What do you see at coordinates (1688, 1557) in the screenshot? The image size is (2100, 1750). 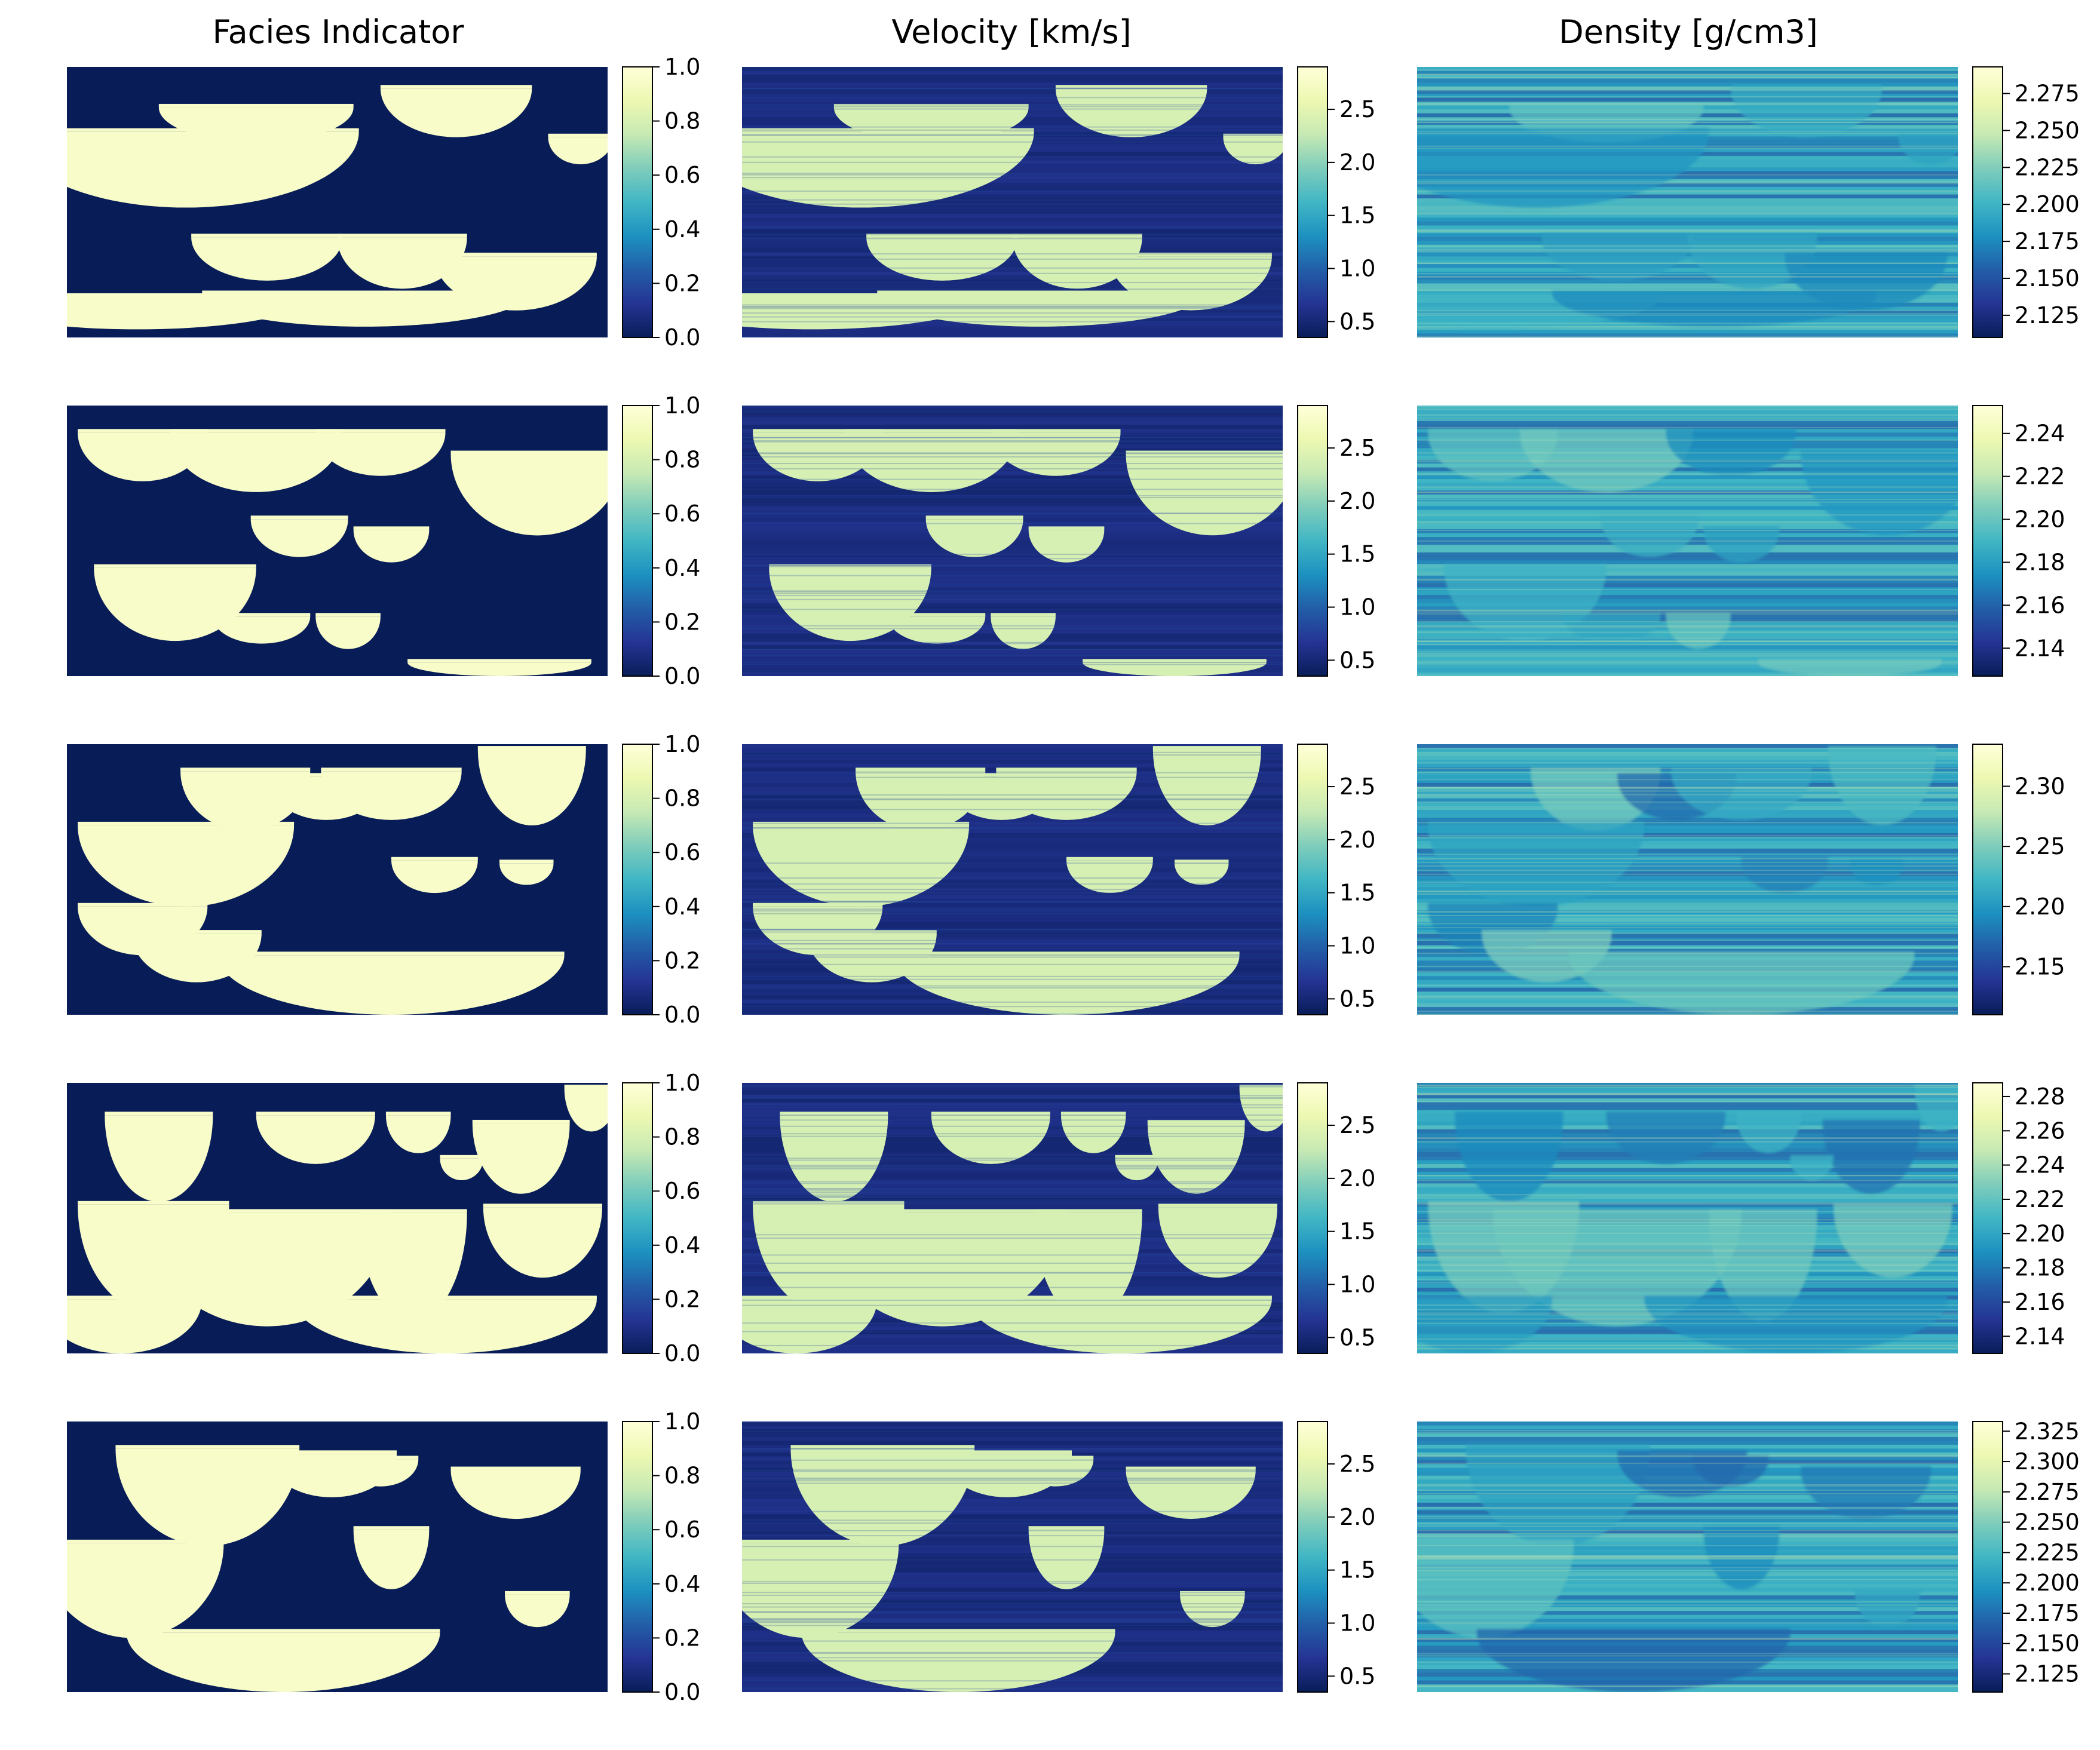 I see `heatmap-image` at bounding box center [1688, 1557].